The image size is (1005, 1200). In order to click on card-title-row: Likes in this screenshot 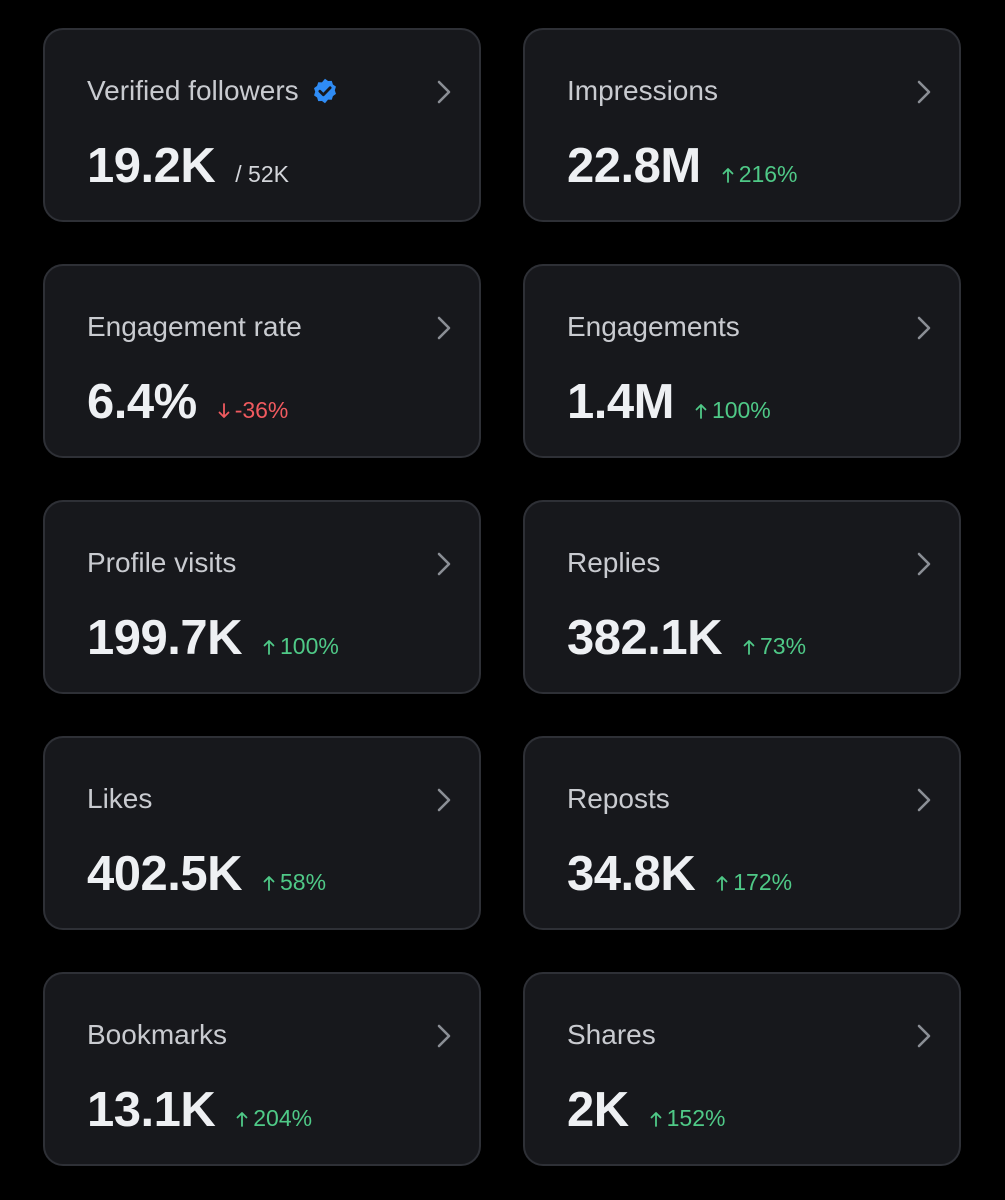, I will do `click(119, 799)`.